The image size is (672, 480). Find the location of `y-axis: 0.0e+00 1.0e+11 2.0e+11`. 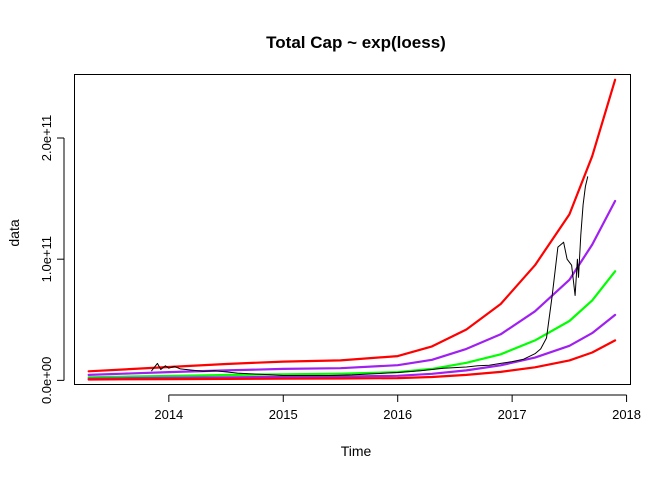

y-axis: 0.0e+00 1.0e+11 2.0e+11 is located at coordinates (52, 259).